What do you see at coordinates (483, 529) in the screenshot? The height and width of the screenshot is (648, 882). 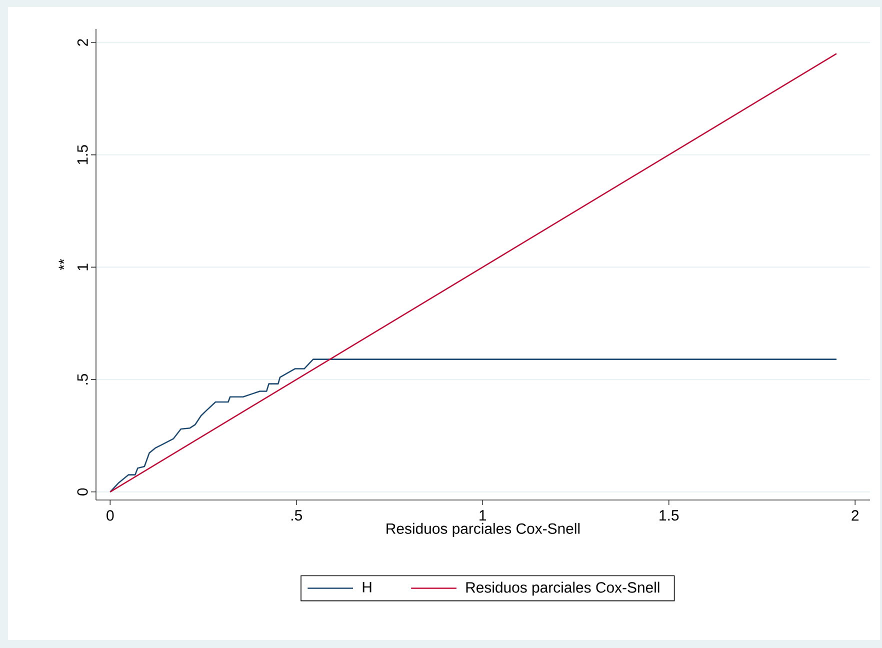 I see `x-axis-title: Residuos parciales Cox-Snell` at bounding box center [483, 529].